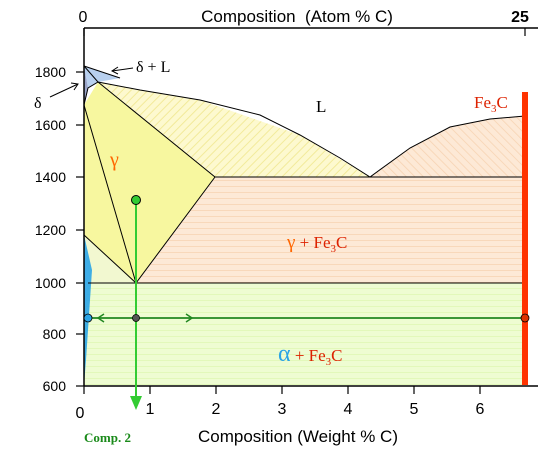  What do you see at coordinates (316, 243) in the screenshot?
I see `label-gamma-fe3c: γ + Fe3C` at bounding box center [316, 243].